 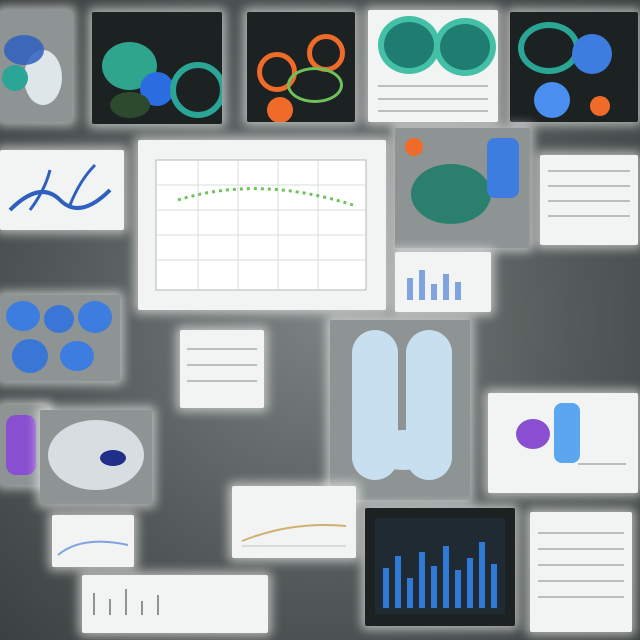 I want to click on stone-shell-tile, so click(x=96, y=457).